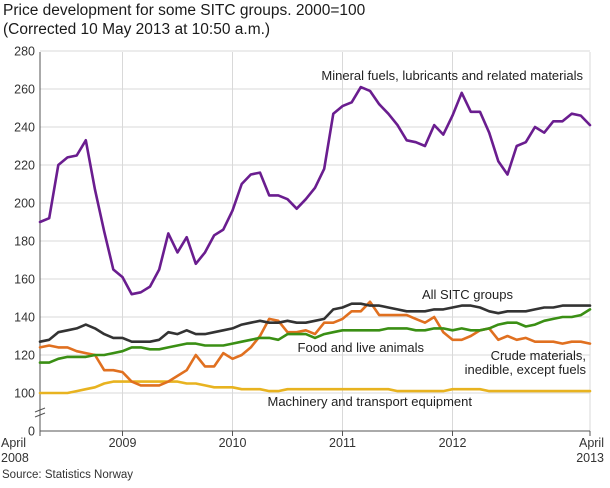 Image resolution: width=610 pixels, height=488 pixels. I want to click on series-line-food-and-live-animals, so click(315, 336).